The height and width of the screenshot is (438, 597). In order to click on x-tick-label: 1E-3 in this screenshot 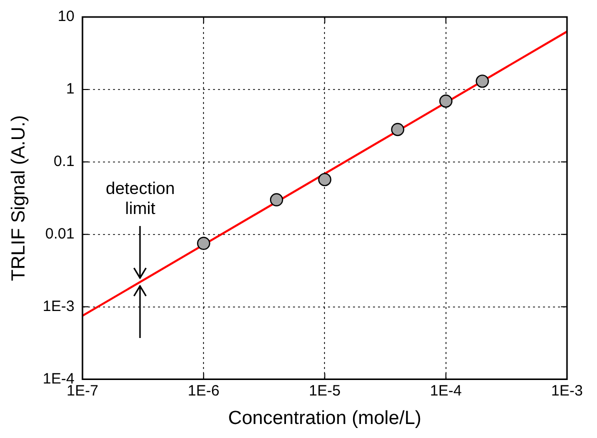, I will do `click(567, 391)`.